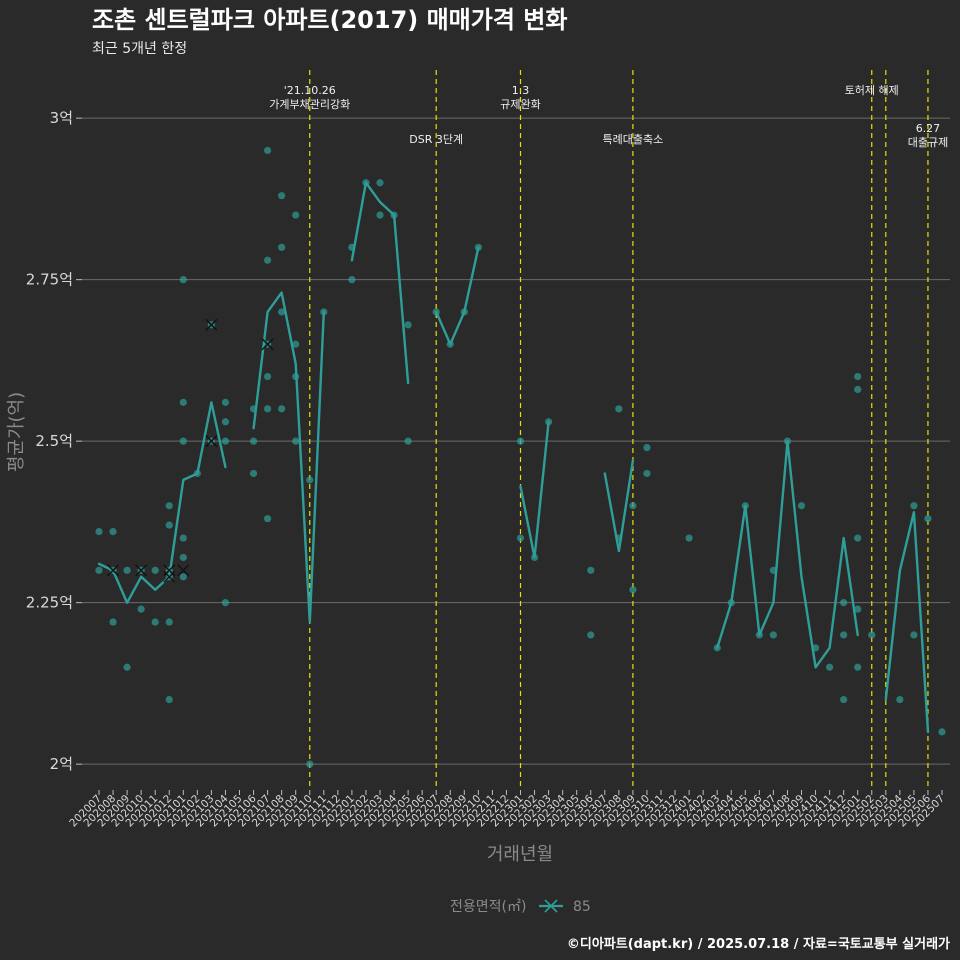 The width and height of the screenshot is (960, 960). I want to click on y-tick-label: 2.75억, so click(49, 280).